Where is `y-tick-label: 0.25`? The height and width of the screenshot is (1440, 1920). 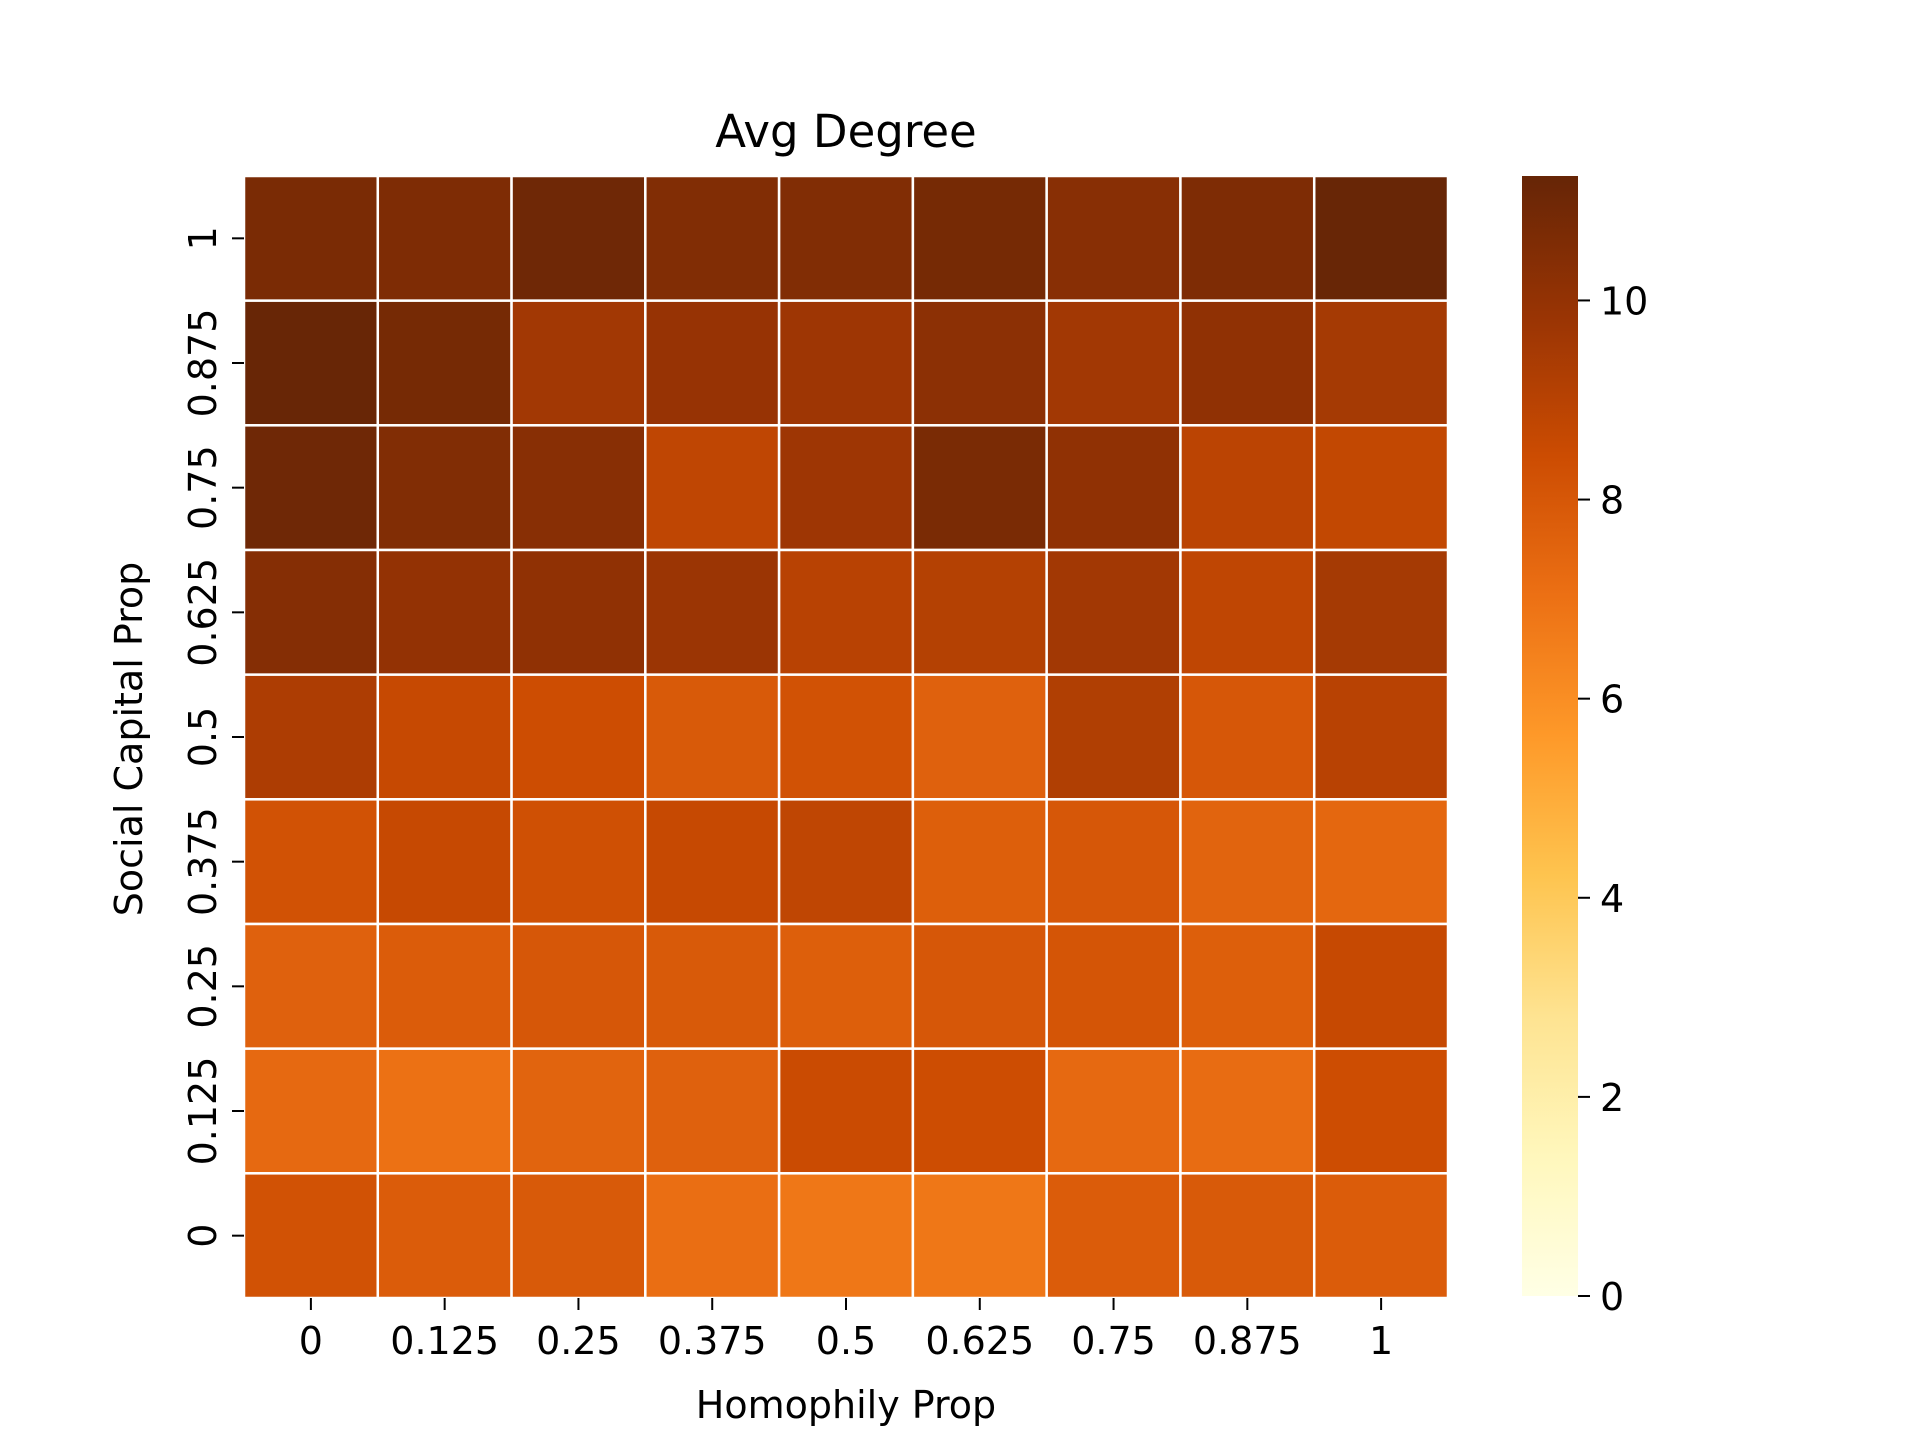
y-tick-label: 0.25 is located at coordinates (203, 986).